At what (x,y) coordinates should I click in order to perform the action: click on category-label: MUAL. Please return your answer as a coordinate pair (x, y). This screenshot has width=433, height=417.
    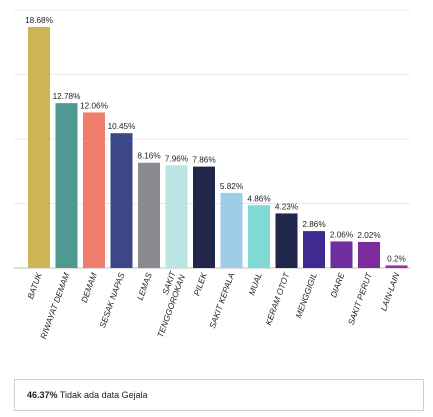
    Looking at the image, I should click on (255, 284).